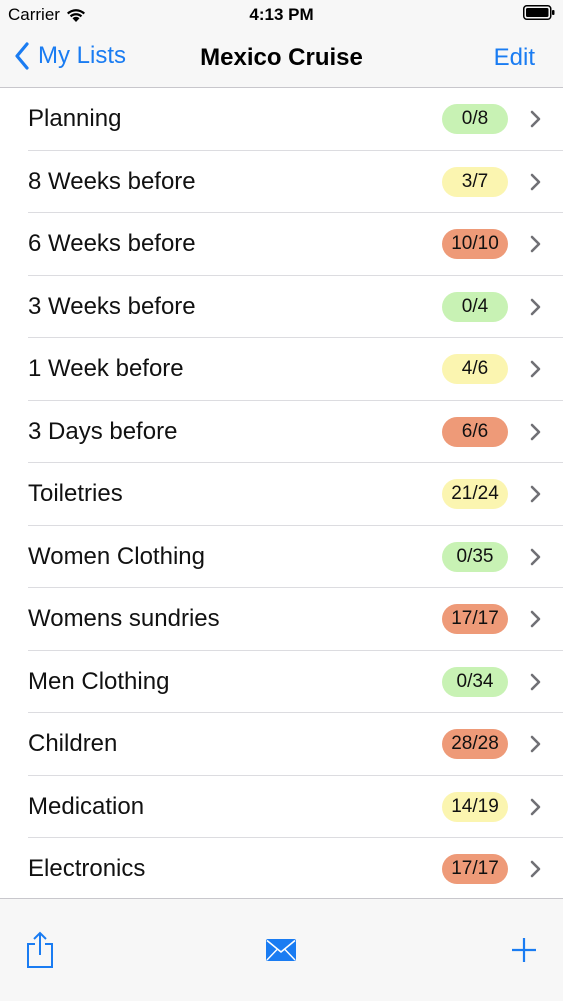 The width and height of the screenshot is (563, 1001). Describe the element at coordinates (281, 744) in the screenshot. I see `list-item: Children 28/28` at that location.